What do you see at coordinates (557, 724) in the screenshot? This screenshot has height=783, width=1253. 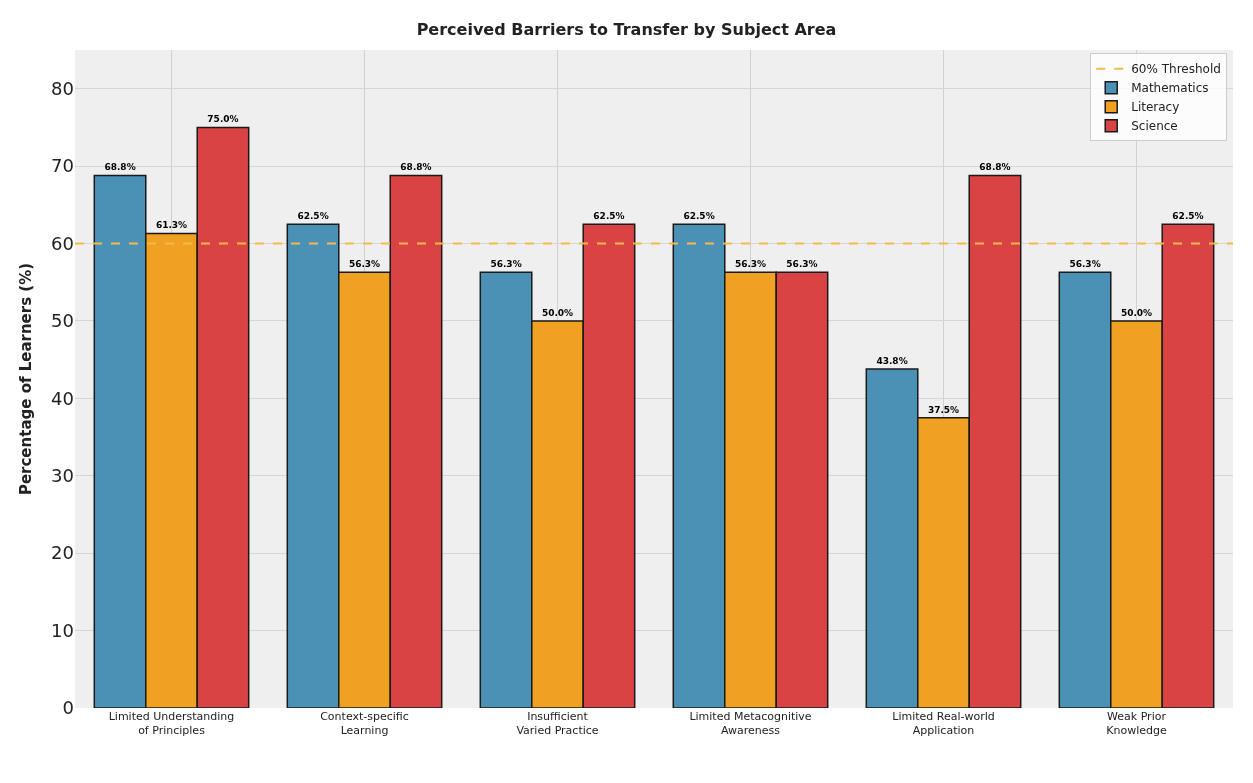 I see `x-tick-label: Insufficient Varied Practice` at bounding box center [557, 724].